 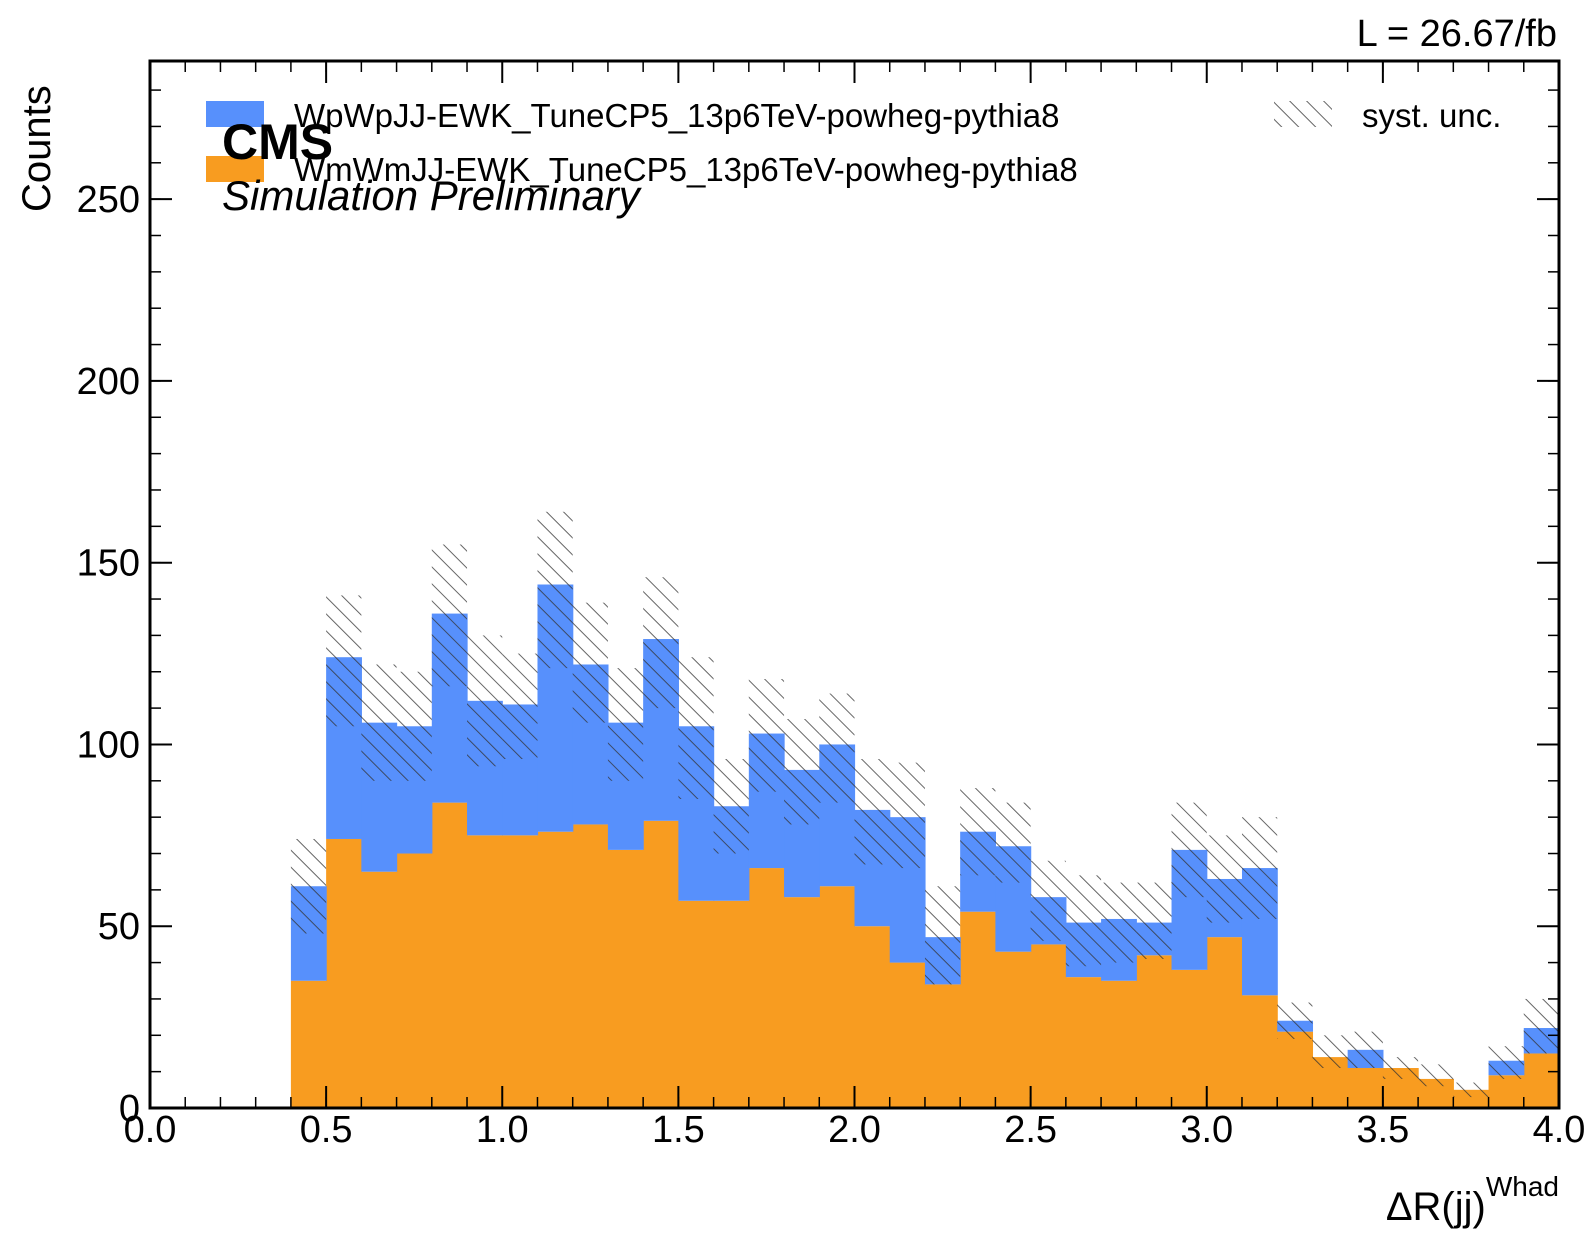 I want to click on legend-swatch-wpwp, so click(x=235, y=114).